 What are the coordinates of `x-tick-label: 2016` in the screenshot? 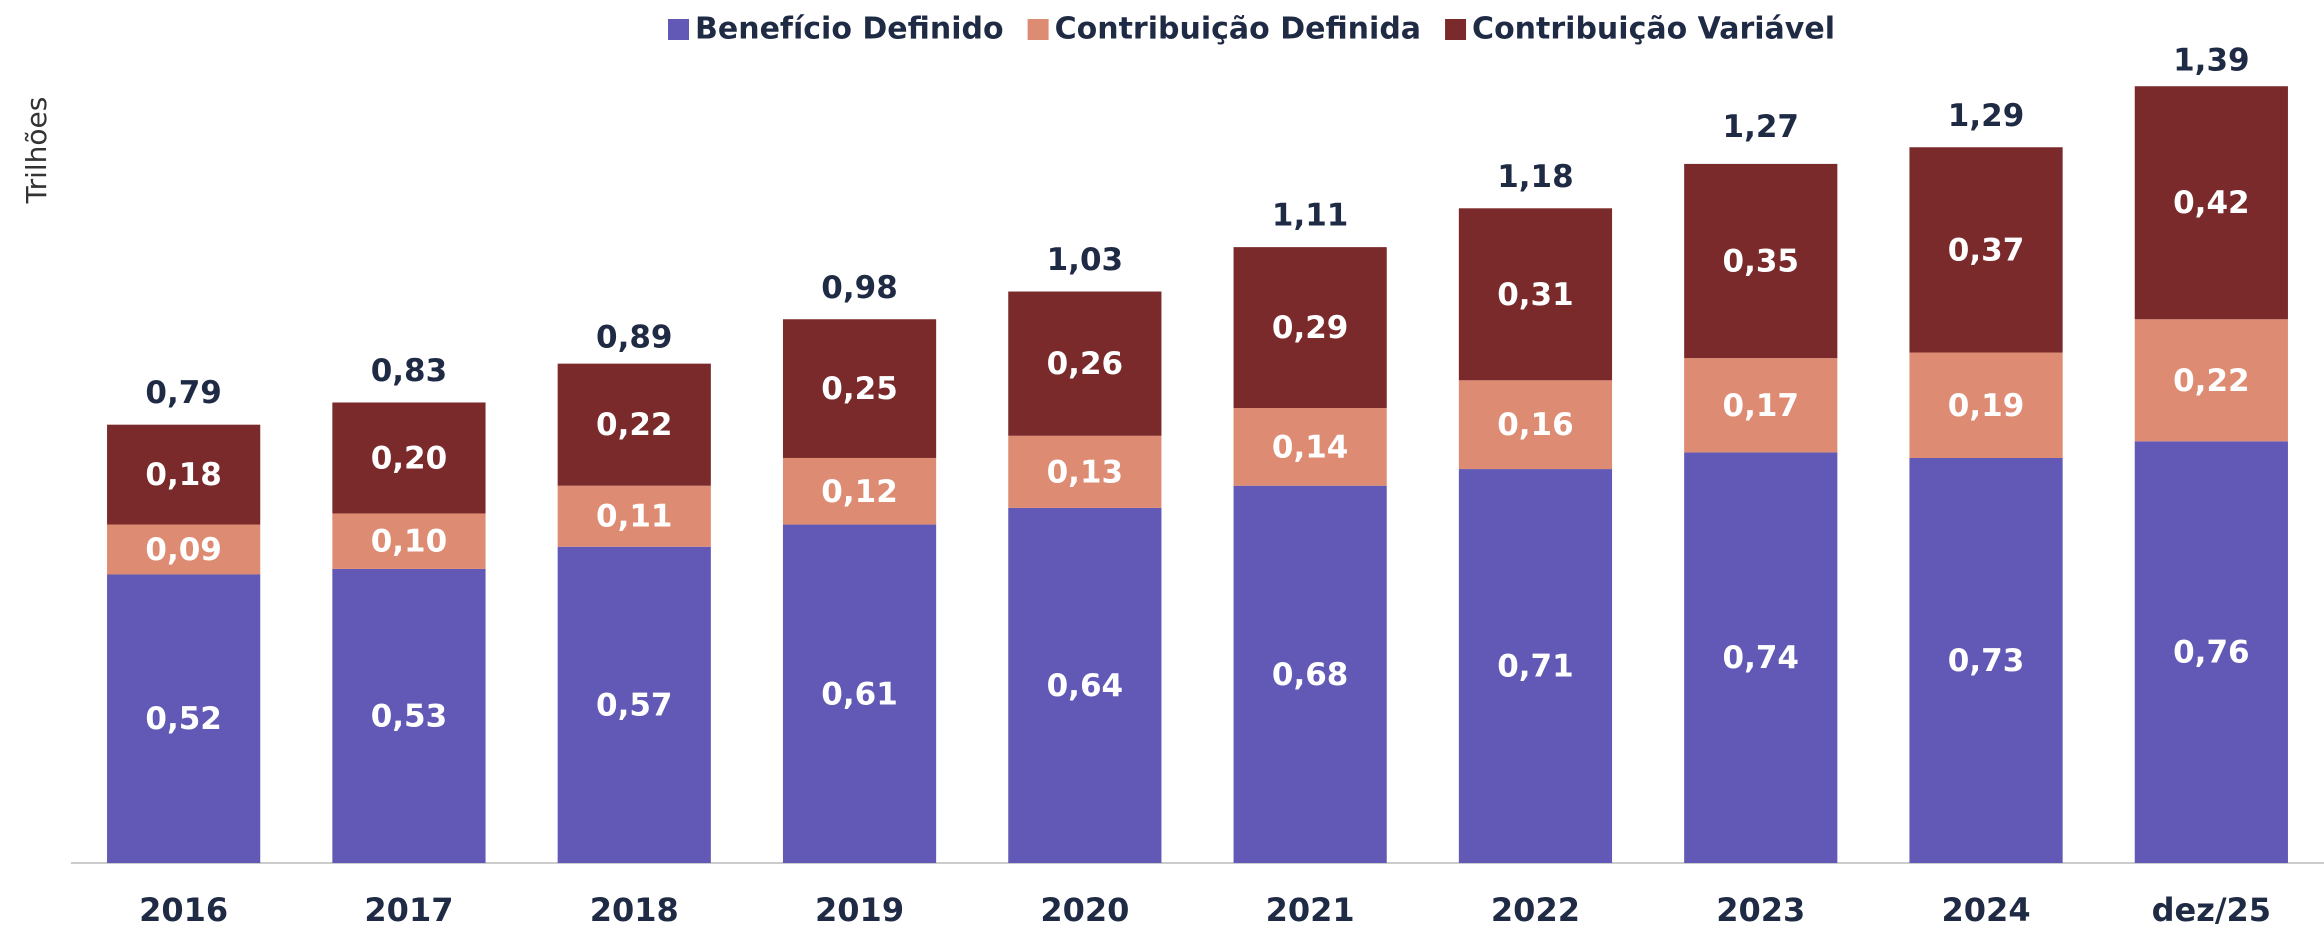 It's located at (183, 910).